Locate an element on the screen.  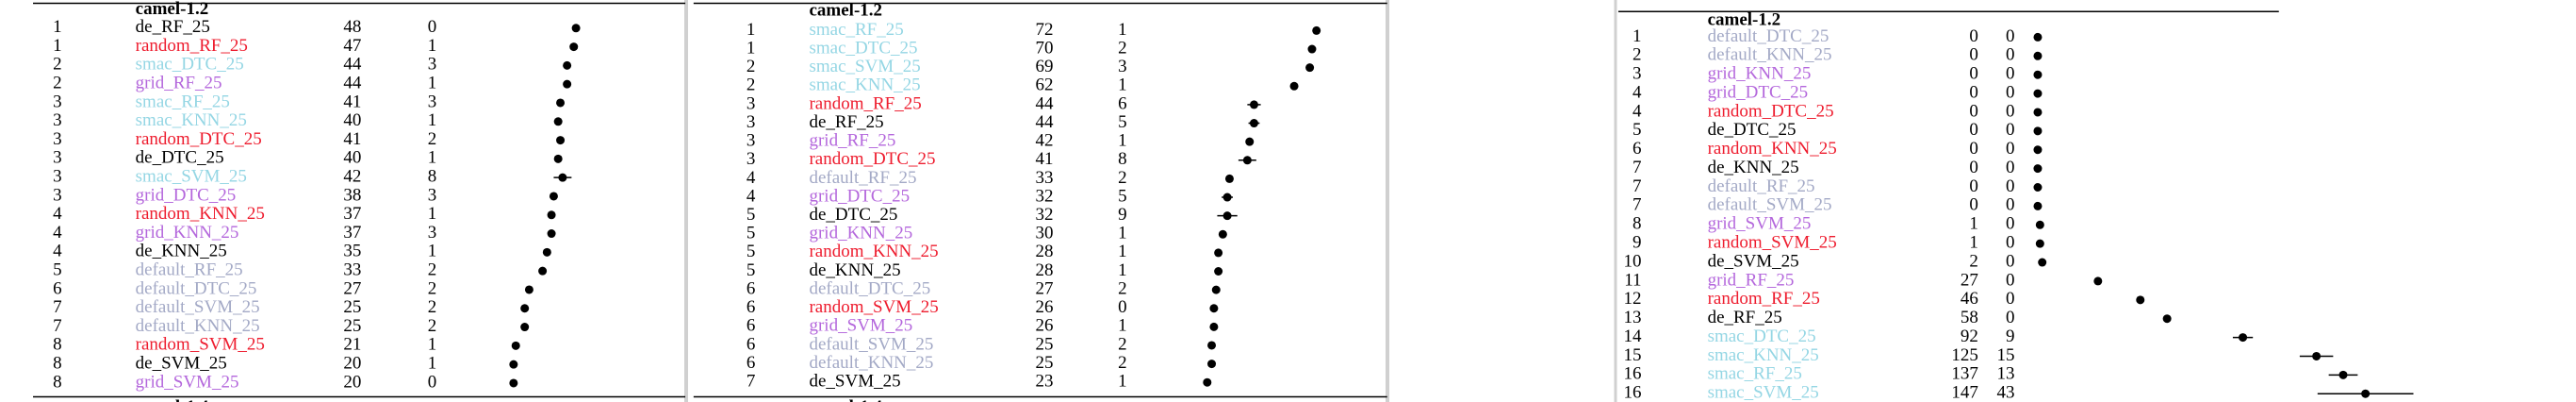
treatment-name: de_KNN_25 is located at coordinates (1753, 167).